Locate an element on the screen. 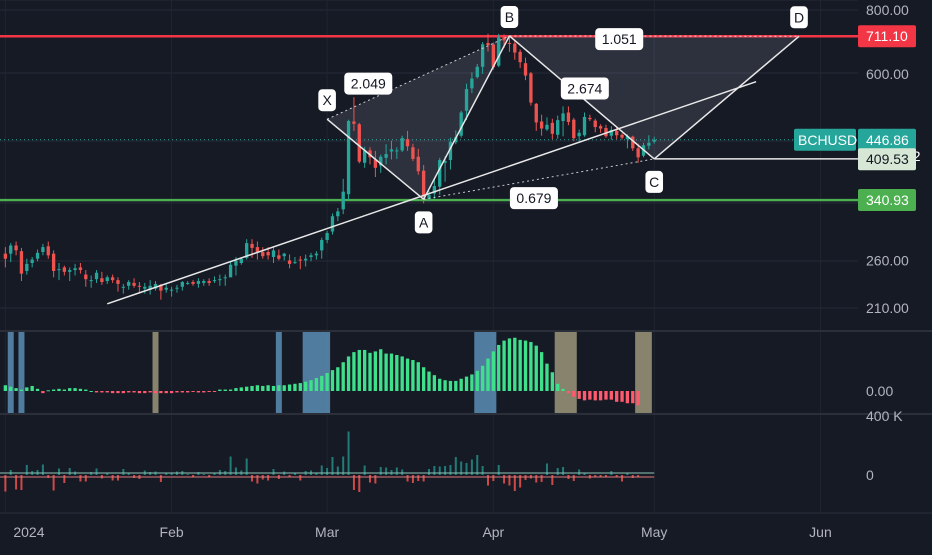  point-label-c: C is located at coordinates (654, 182).